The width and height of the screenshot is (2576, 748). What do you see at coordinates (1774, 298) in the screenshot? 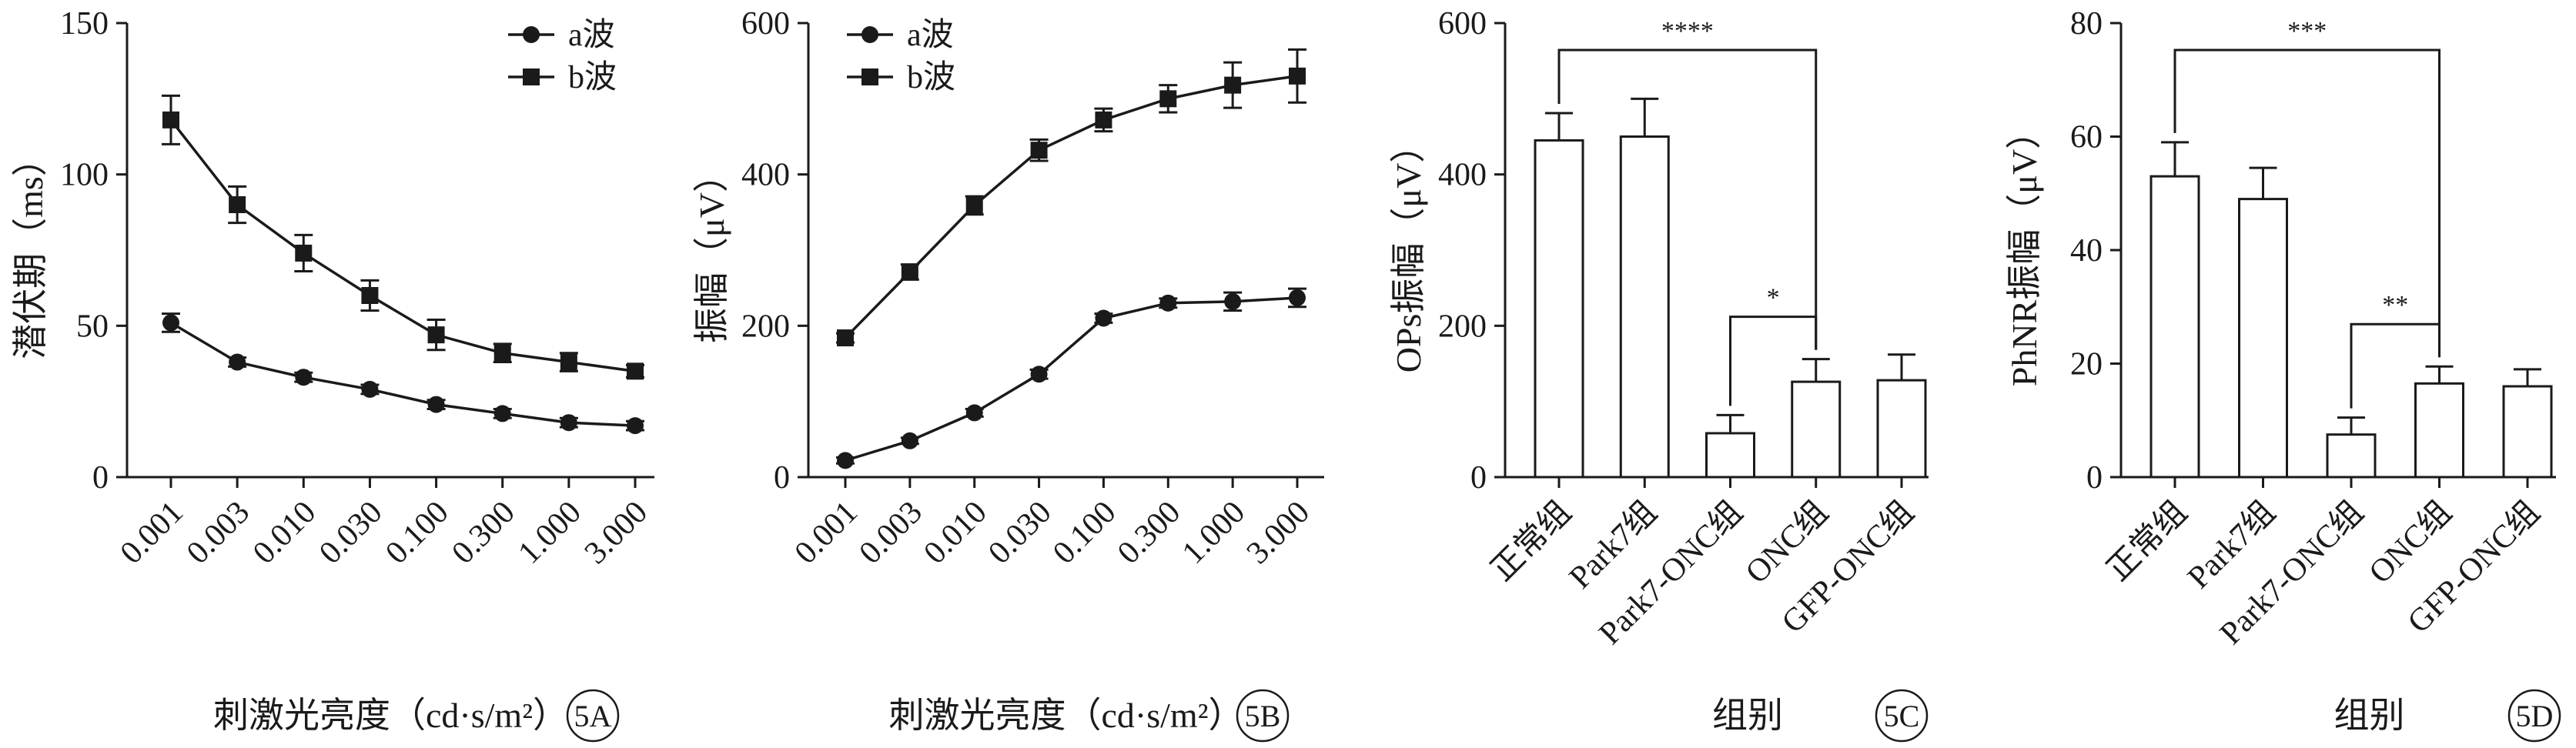
I see `significance-label: *` at bounding box center [1774, 298].